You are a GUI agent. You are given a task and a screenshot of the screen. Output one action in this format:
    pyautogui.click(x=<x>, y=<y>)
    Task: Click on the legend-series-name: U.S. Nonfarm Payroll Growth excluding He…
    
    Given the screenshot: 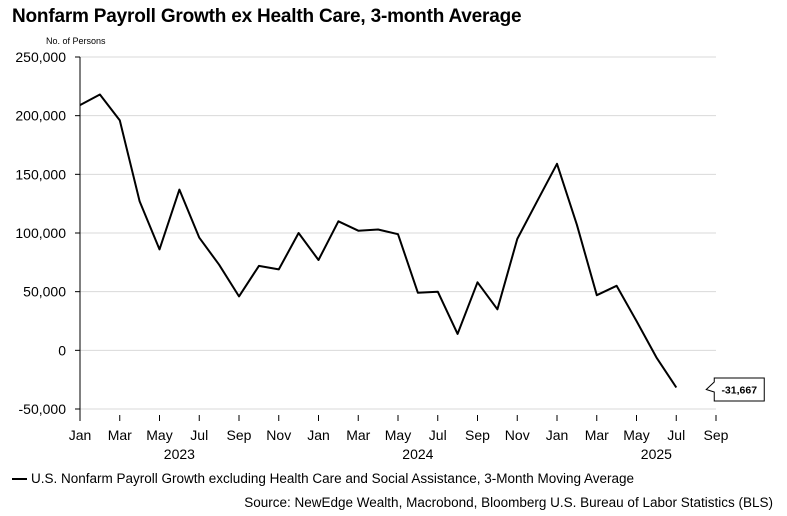 What is the action you would take?
    pyautogui.click(x=333, y=478)
    